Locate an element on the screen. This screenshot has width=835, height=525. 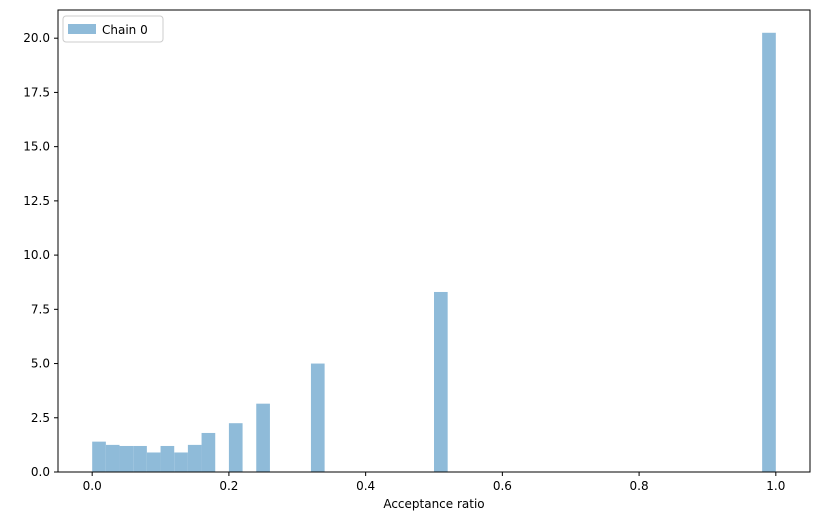
y-tick-label-4: 10.0 is located at coordinates (36, 255).